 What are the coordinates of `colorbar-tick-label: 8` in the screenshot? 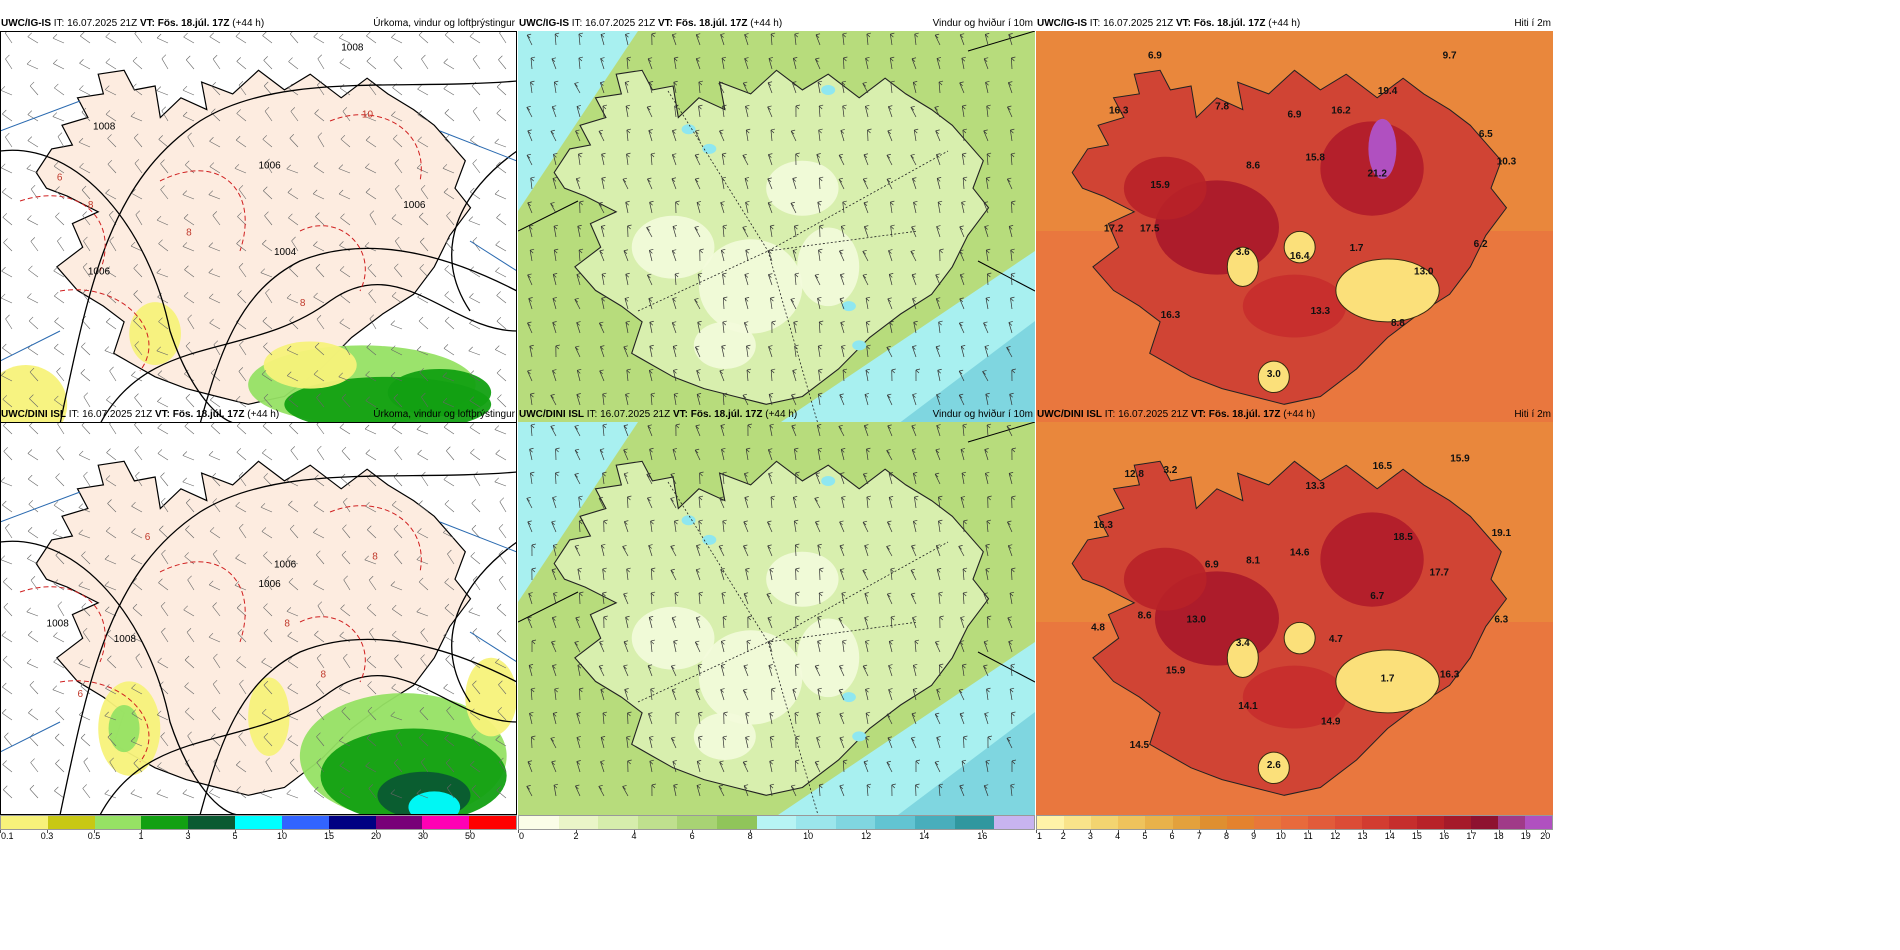 It's located at (1226, 836).